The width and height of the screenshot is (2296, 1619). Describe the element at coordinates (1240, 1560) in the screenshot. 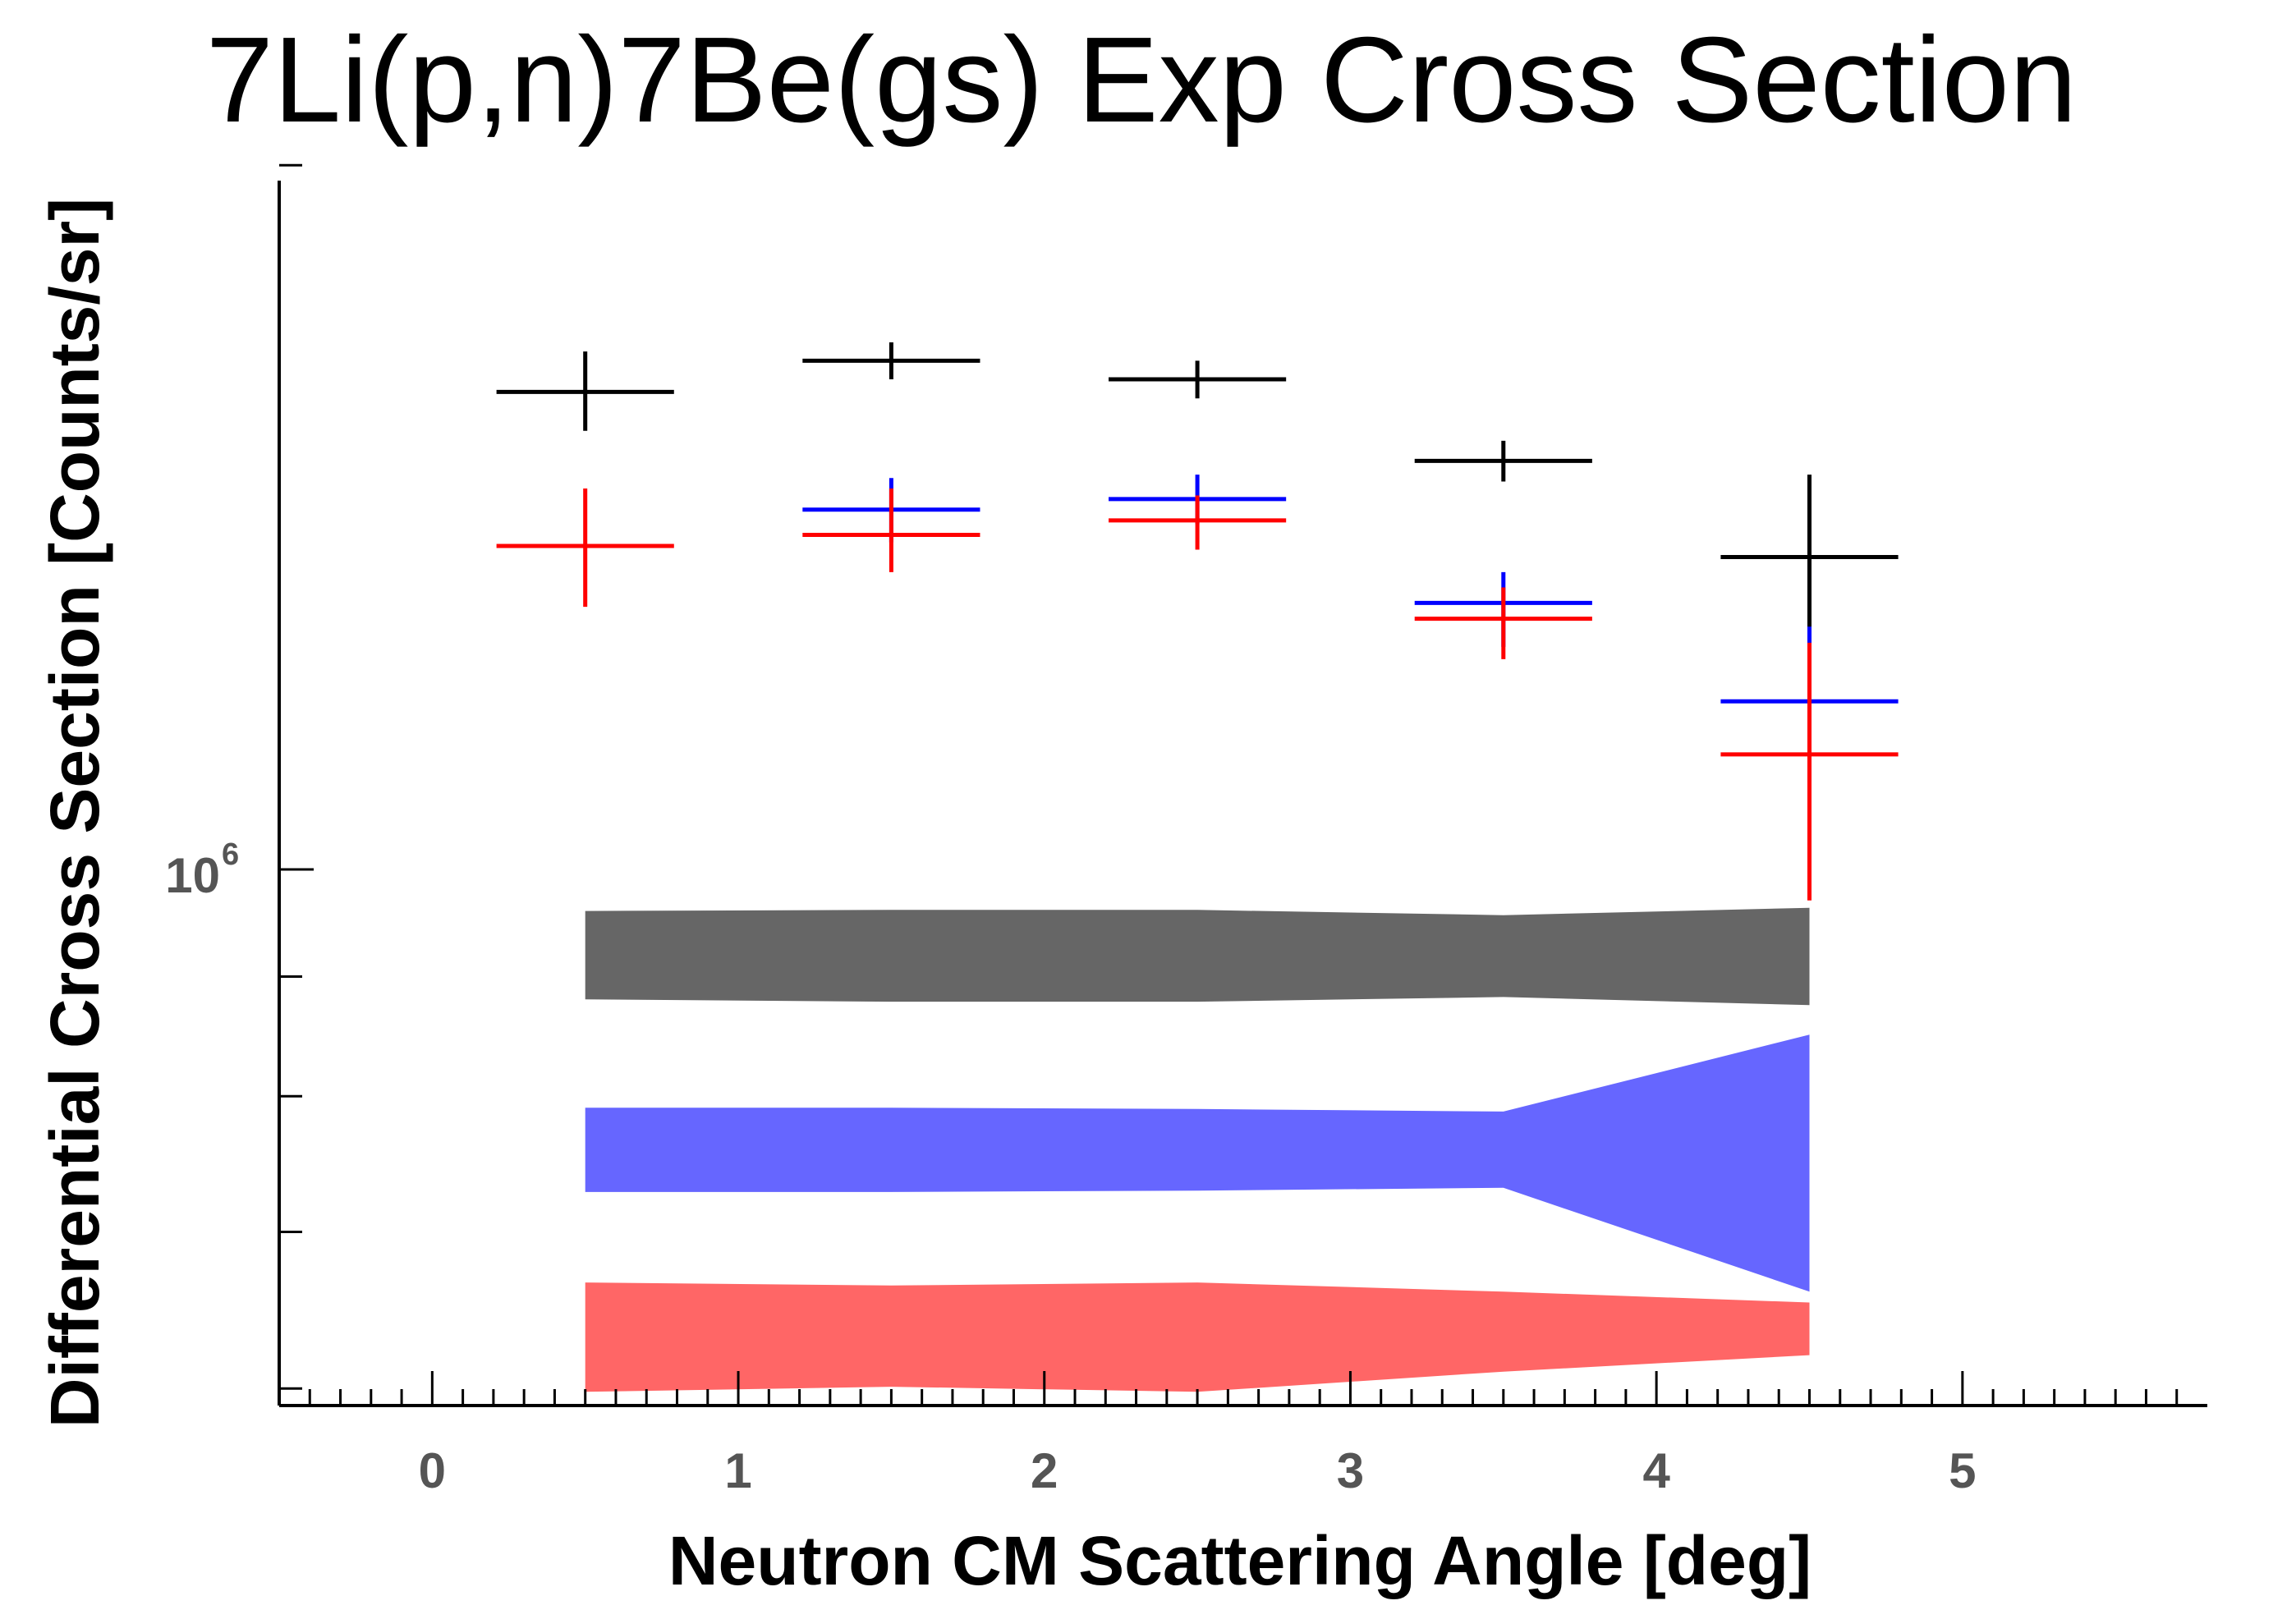

I see `x-axis-label: Neutron CM Scattering Angle [deg]` at that location.